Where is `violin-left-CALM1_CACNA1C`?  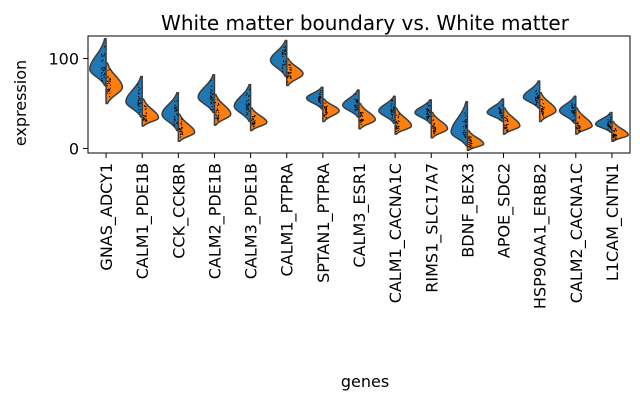
violin-left-CALM1_CACNA1C is located at coordinates (387, 110).